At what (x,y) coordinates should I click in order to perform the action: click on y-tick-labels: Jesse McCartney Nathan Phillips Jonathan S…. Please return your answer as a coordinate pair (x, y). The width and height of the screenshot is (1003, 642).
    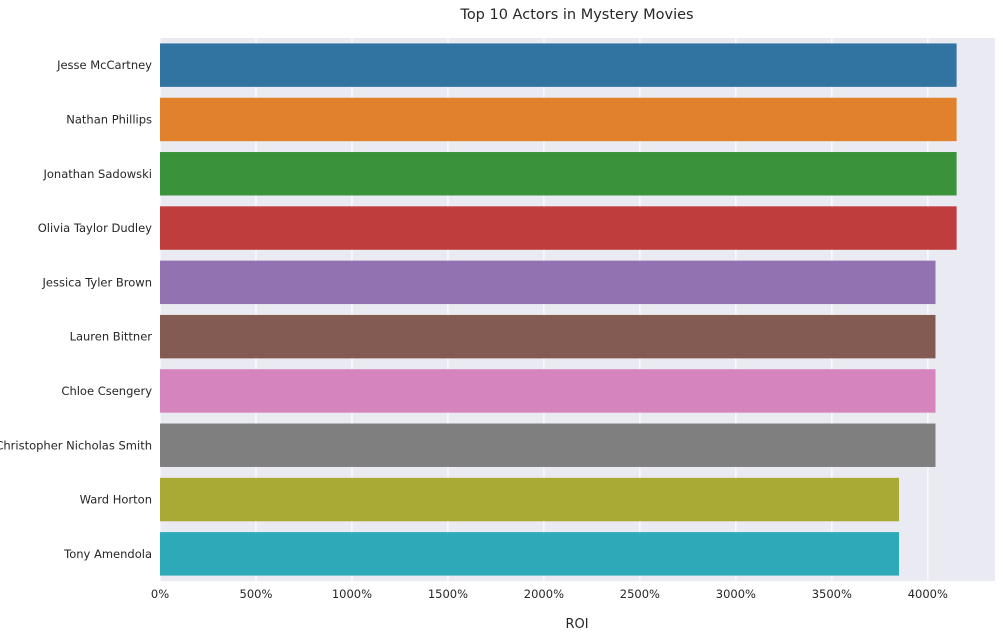
    Looking at the image, I should click on (76, 309).